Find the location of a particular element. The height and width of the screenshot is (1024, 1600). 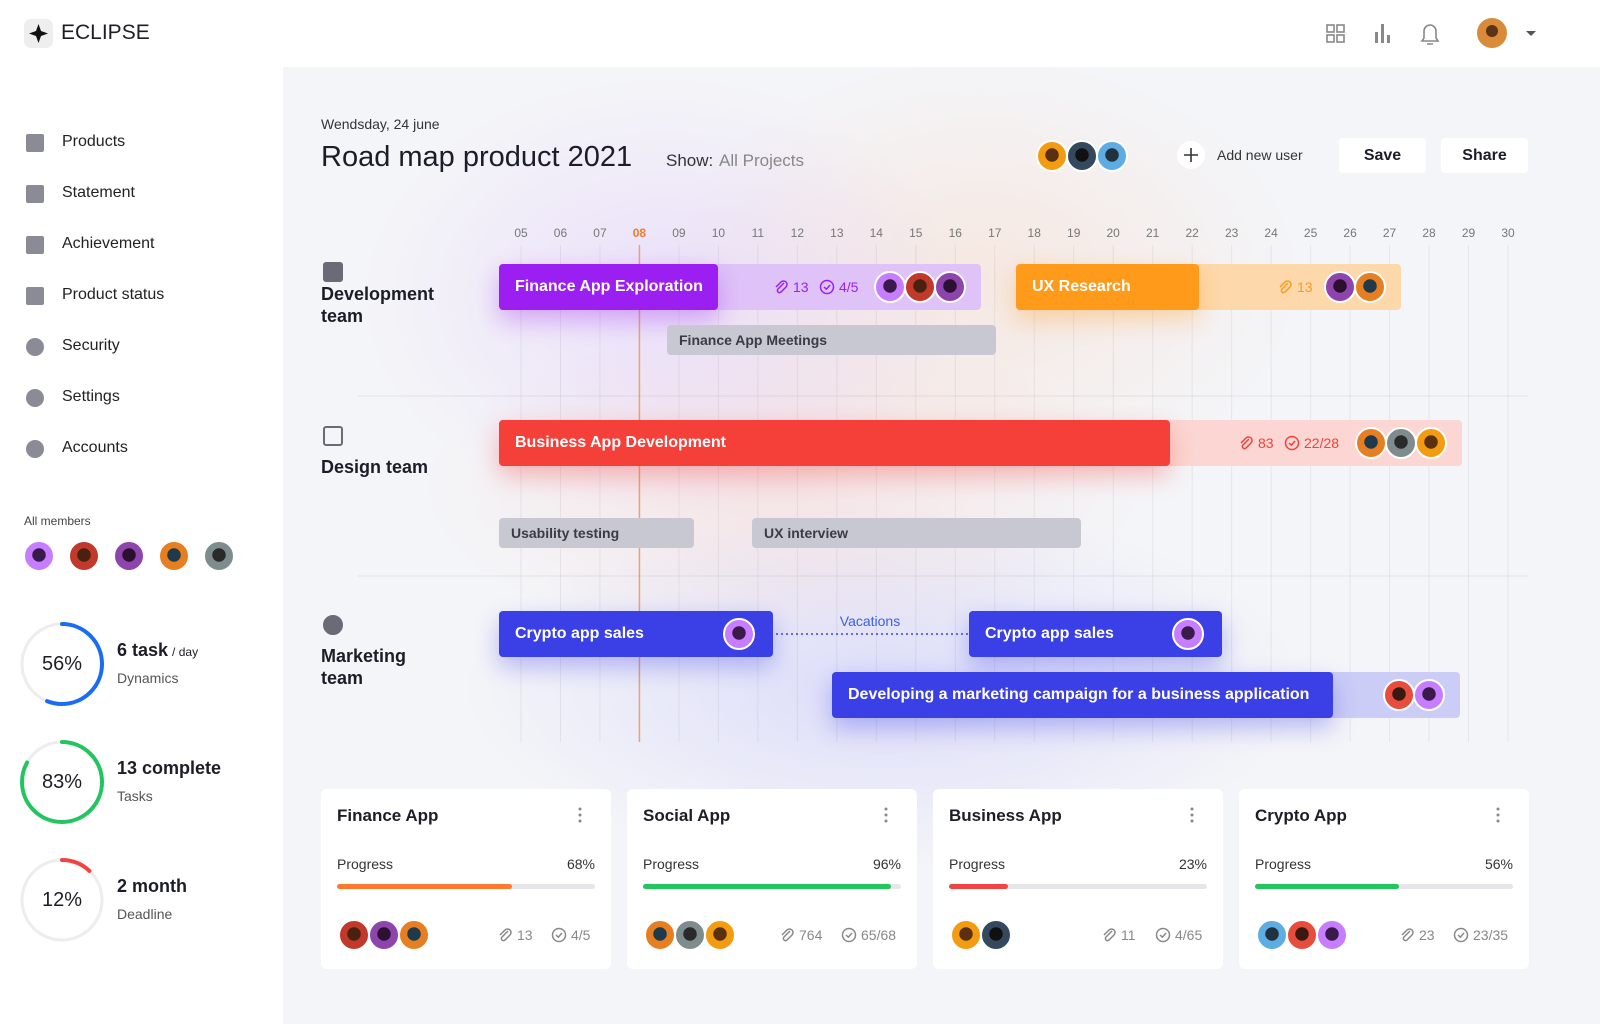

card-menu is located at coordinates (886, 815).